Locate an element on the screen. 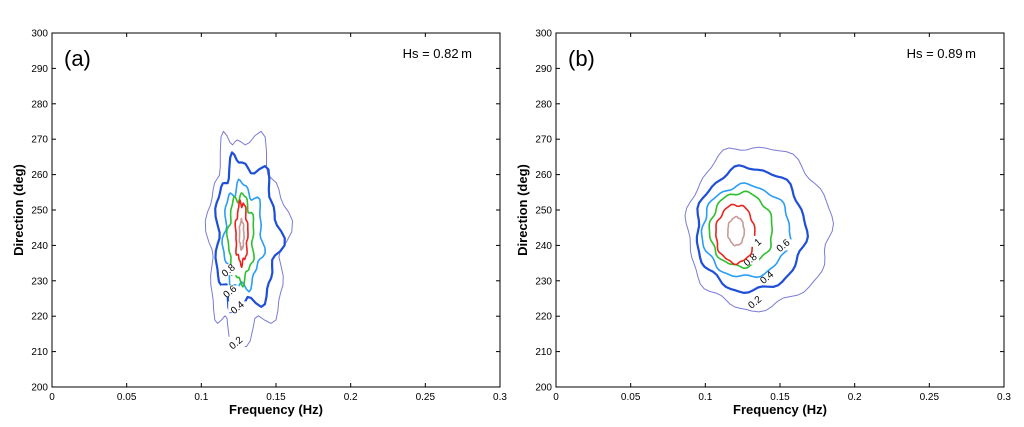  contour-b-1.2 is located at coordinates (736, 231).